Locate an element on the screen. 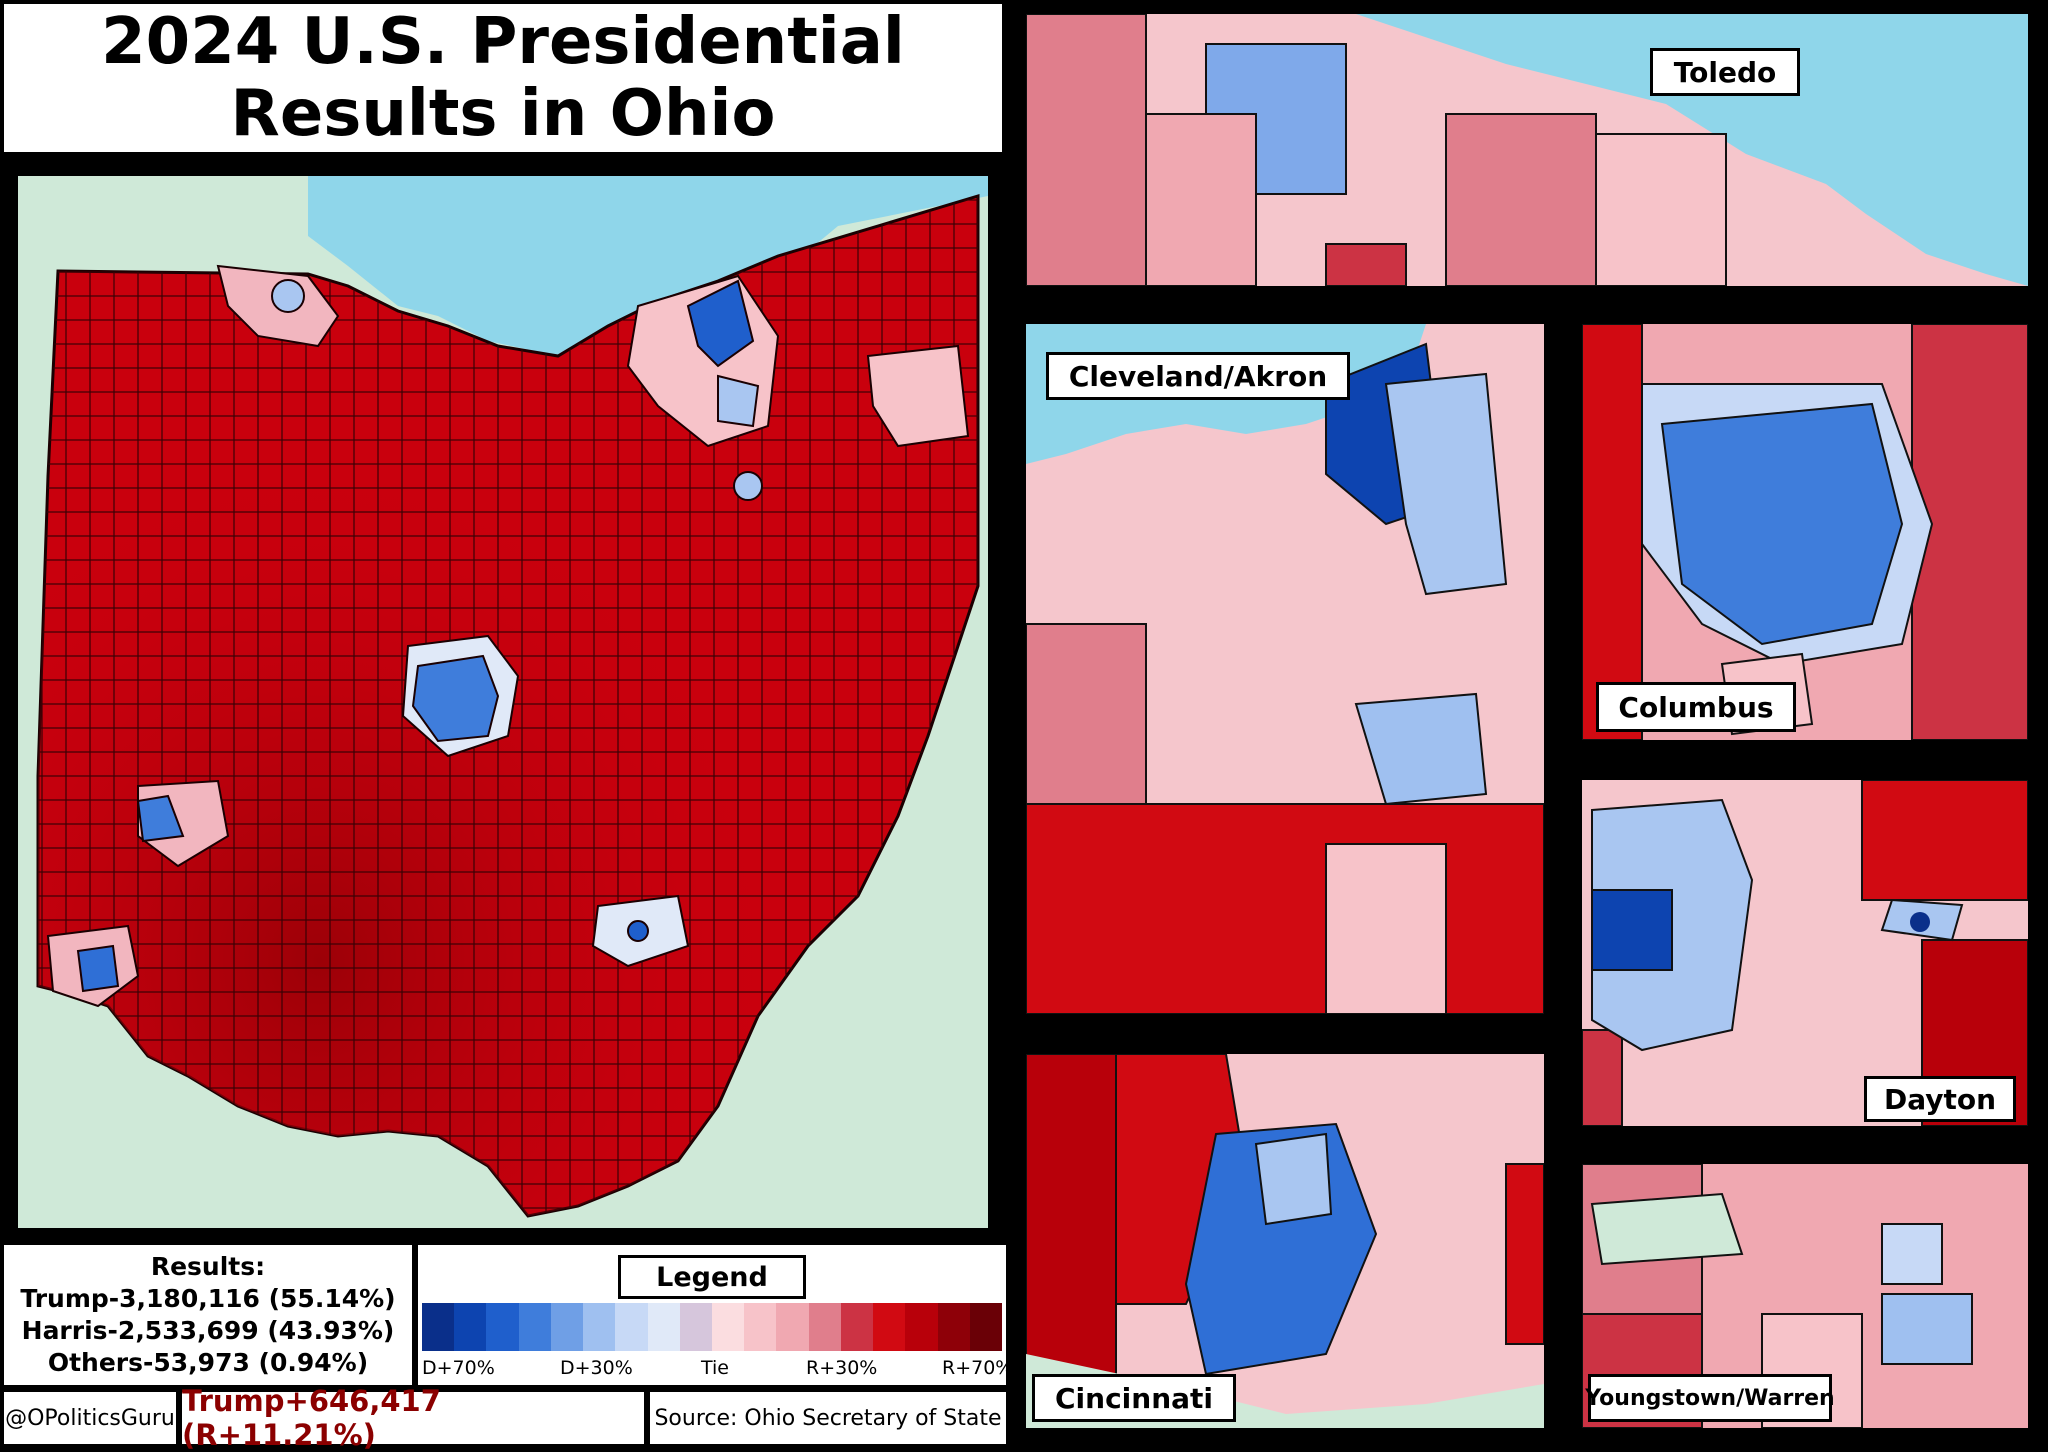 The image size is (2048, 1452). inset-cincinnati-svg is located at coordinates (1285, 1241).